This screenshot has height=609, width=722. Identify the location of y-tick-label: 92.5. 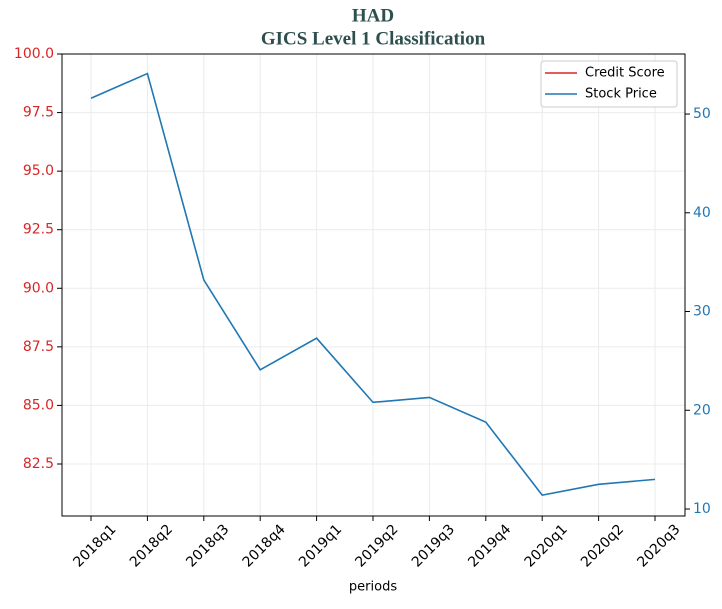
(38, 230).